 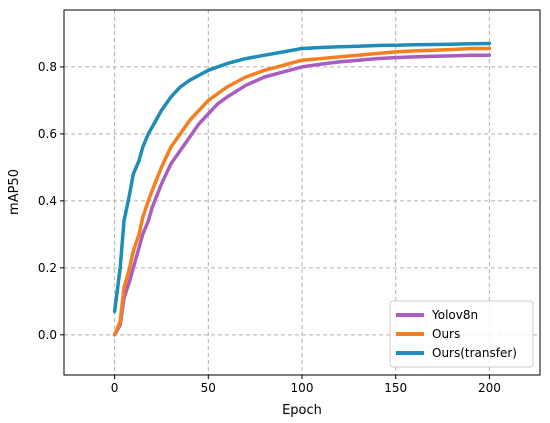 What do you see at coordinates (302, 388) in the screenshot?
I see `x-tick-label: 100` at bounding box center [302, 388].